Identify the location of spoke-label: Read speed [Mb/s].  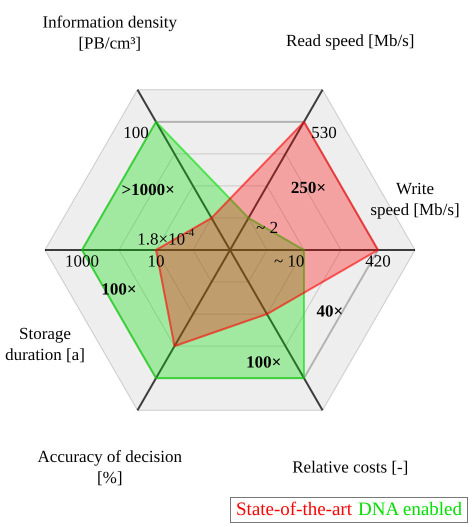
(350, 40).